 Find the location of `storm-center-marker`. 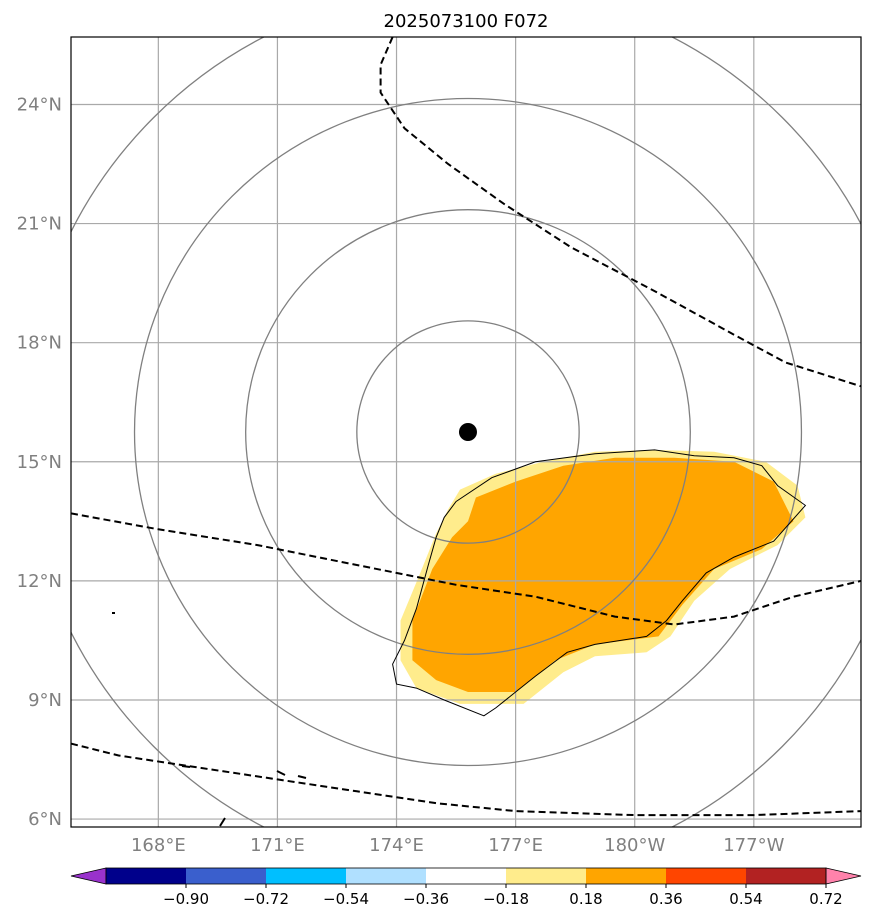

storm-center-marker is located at coordinates (467, 432).